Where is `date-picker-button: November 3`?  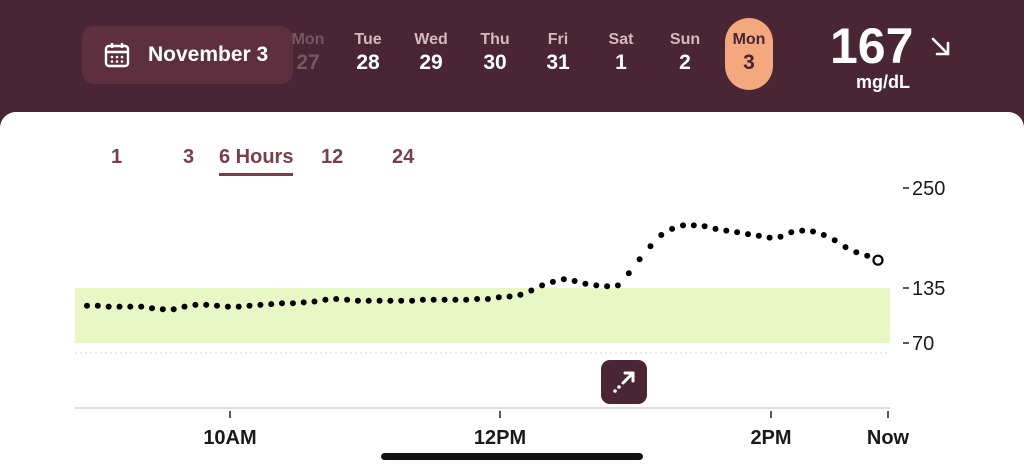
date-picker-button: November 3 is located at coordinates (187, 55).